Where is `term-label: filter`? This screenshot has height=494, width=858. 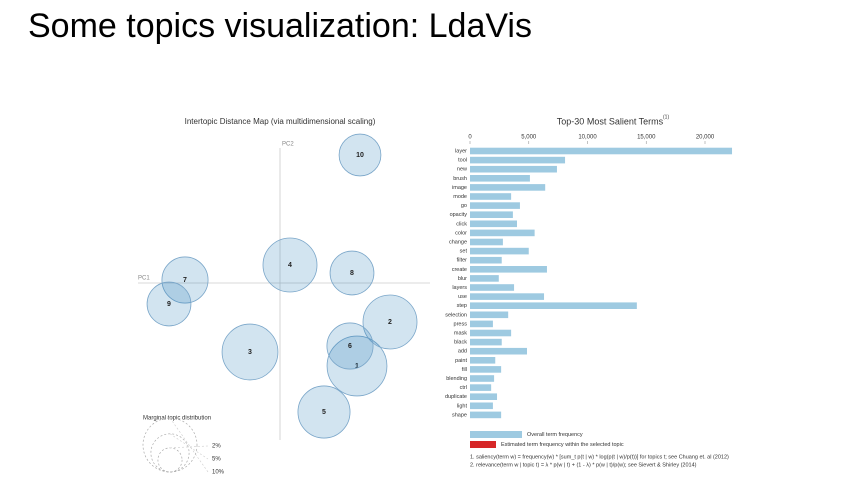 term-label: filter is located at coordinates (462, 261).